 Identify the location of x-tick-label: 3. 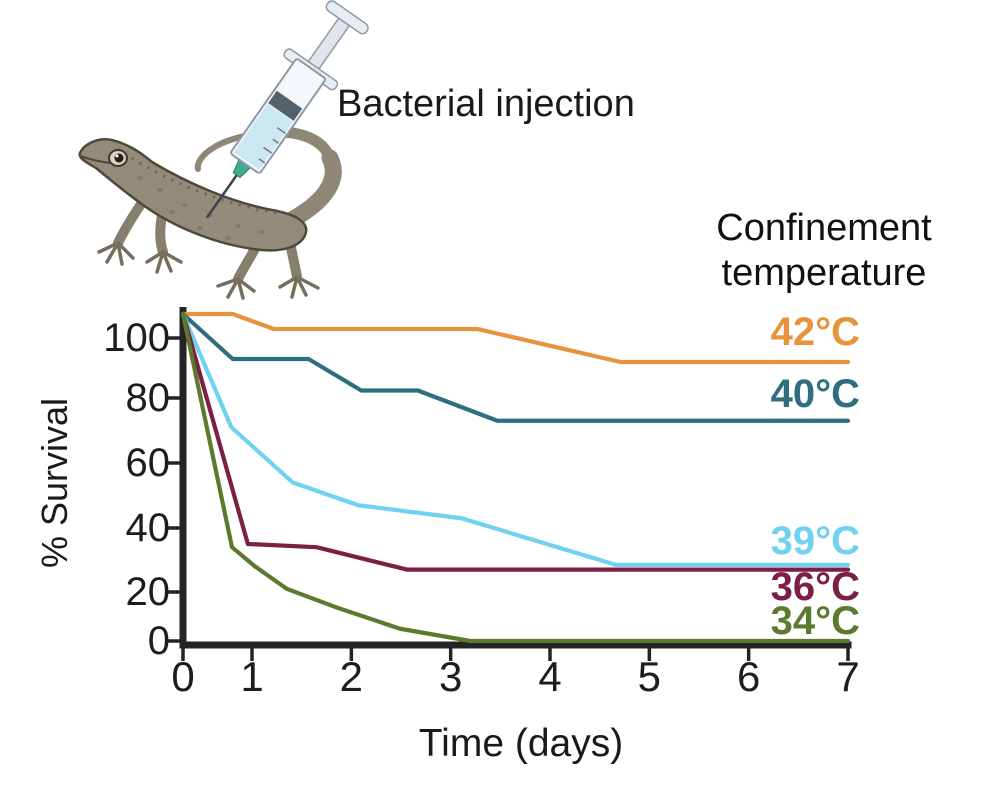
(450, 676).